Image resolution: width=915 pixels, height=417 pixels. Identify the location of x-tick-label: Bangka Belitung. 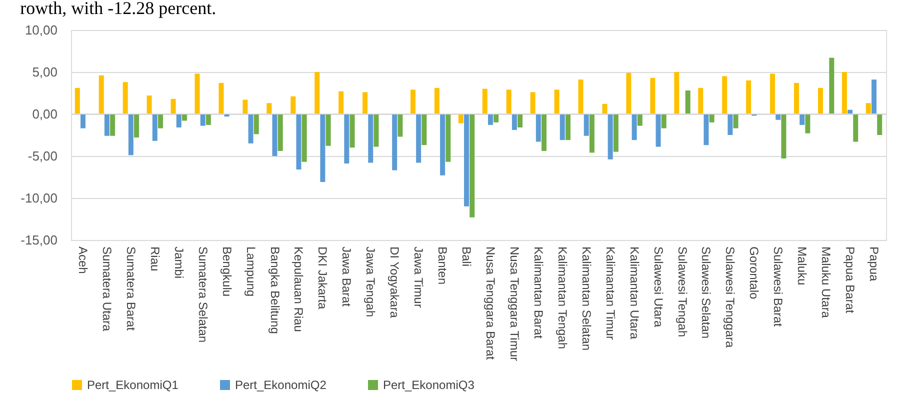
(275, 290).